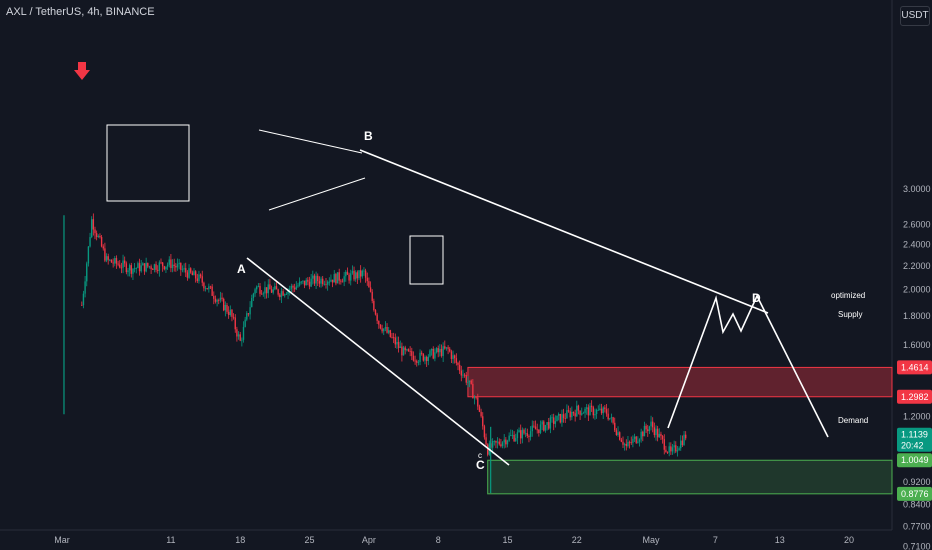 This screenshot has height=550, width=932. Describe the element at coordinates (917, 505) in the screenshot. I see `y-tick-label: 0.8400` at that location.